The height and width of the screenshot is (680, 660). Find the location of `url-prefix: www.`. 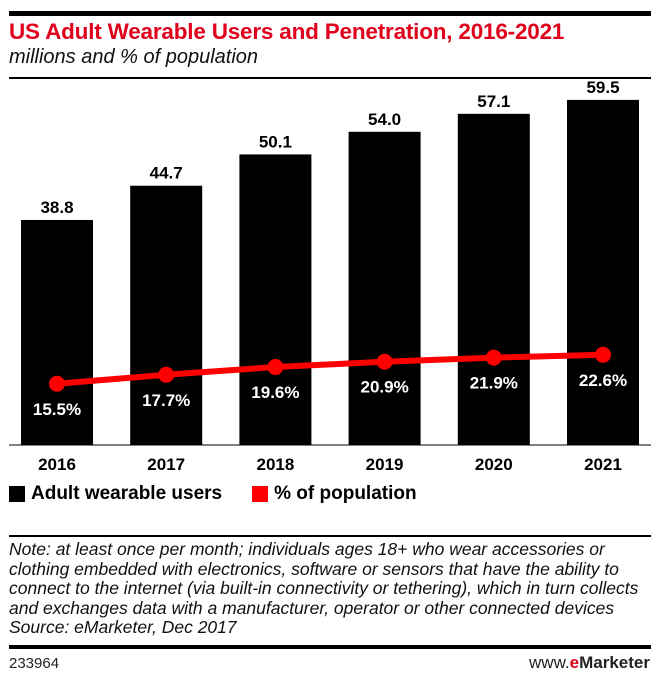

url-prefix: www. is located at coordinates (549, 662).